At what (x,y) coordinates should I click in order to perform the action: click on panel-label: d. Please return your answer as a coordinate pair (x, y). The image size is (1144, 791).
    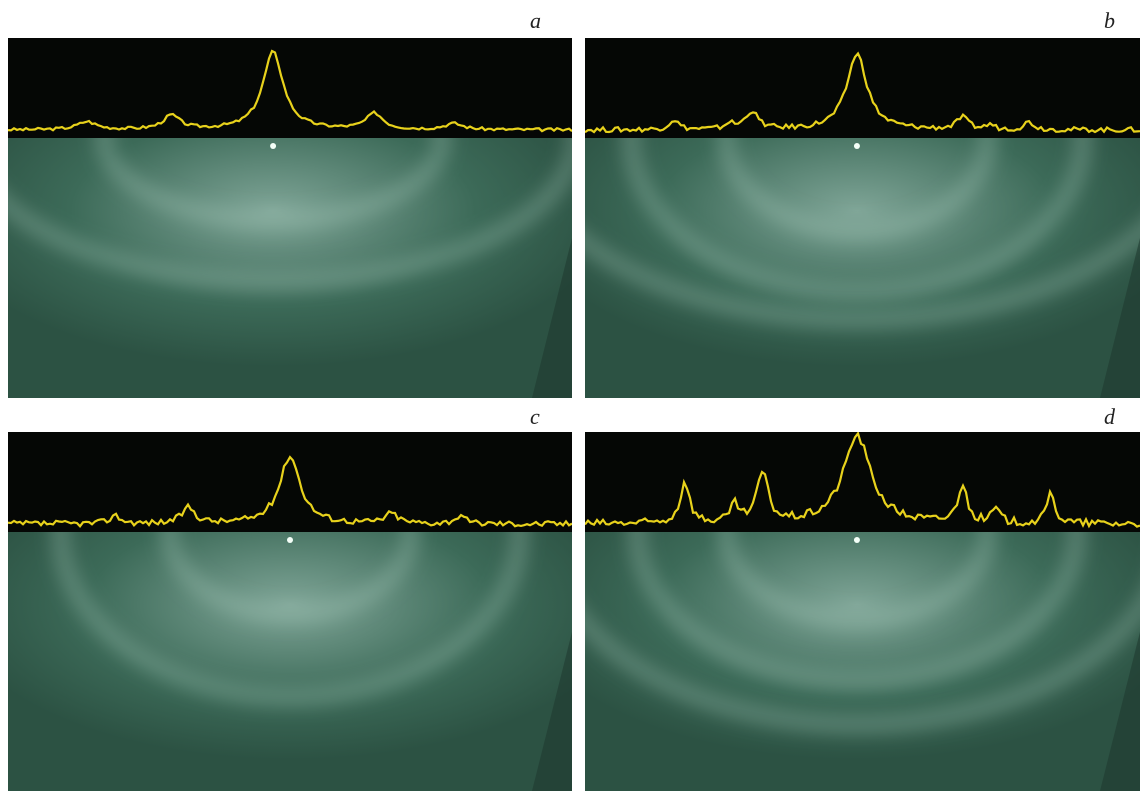
    Looking at the image, I should click on (1109, 416).